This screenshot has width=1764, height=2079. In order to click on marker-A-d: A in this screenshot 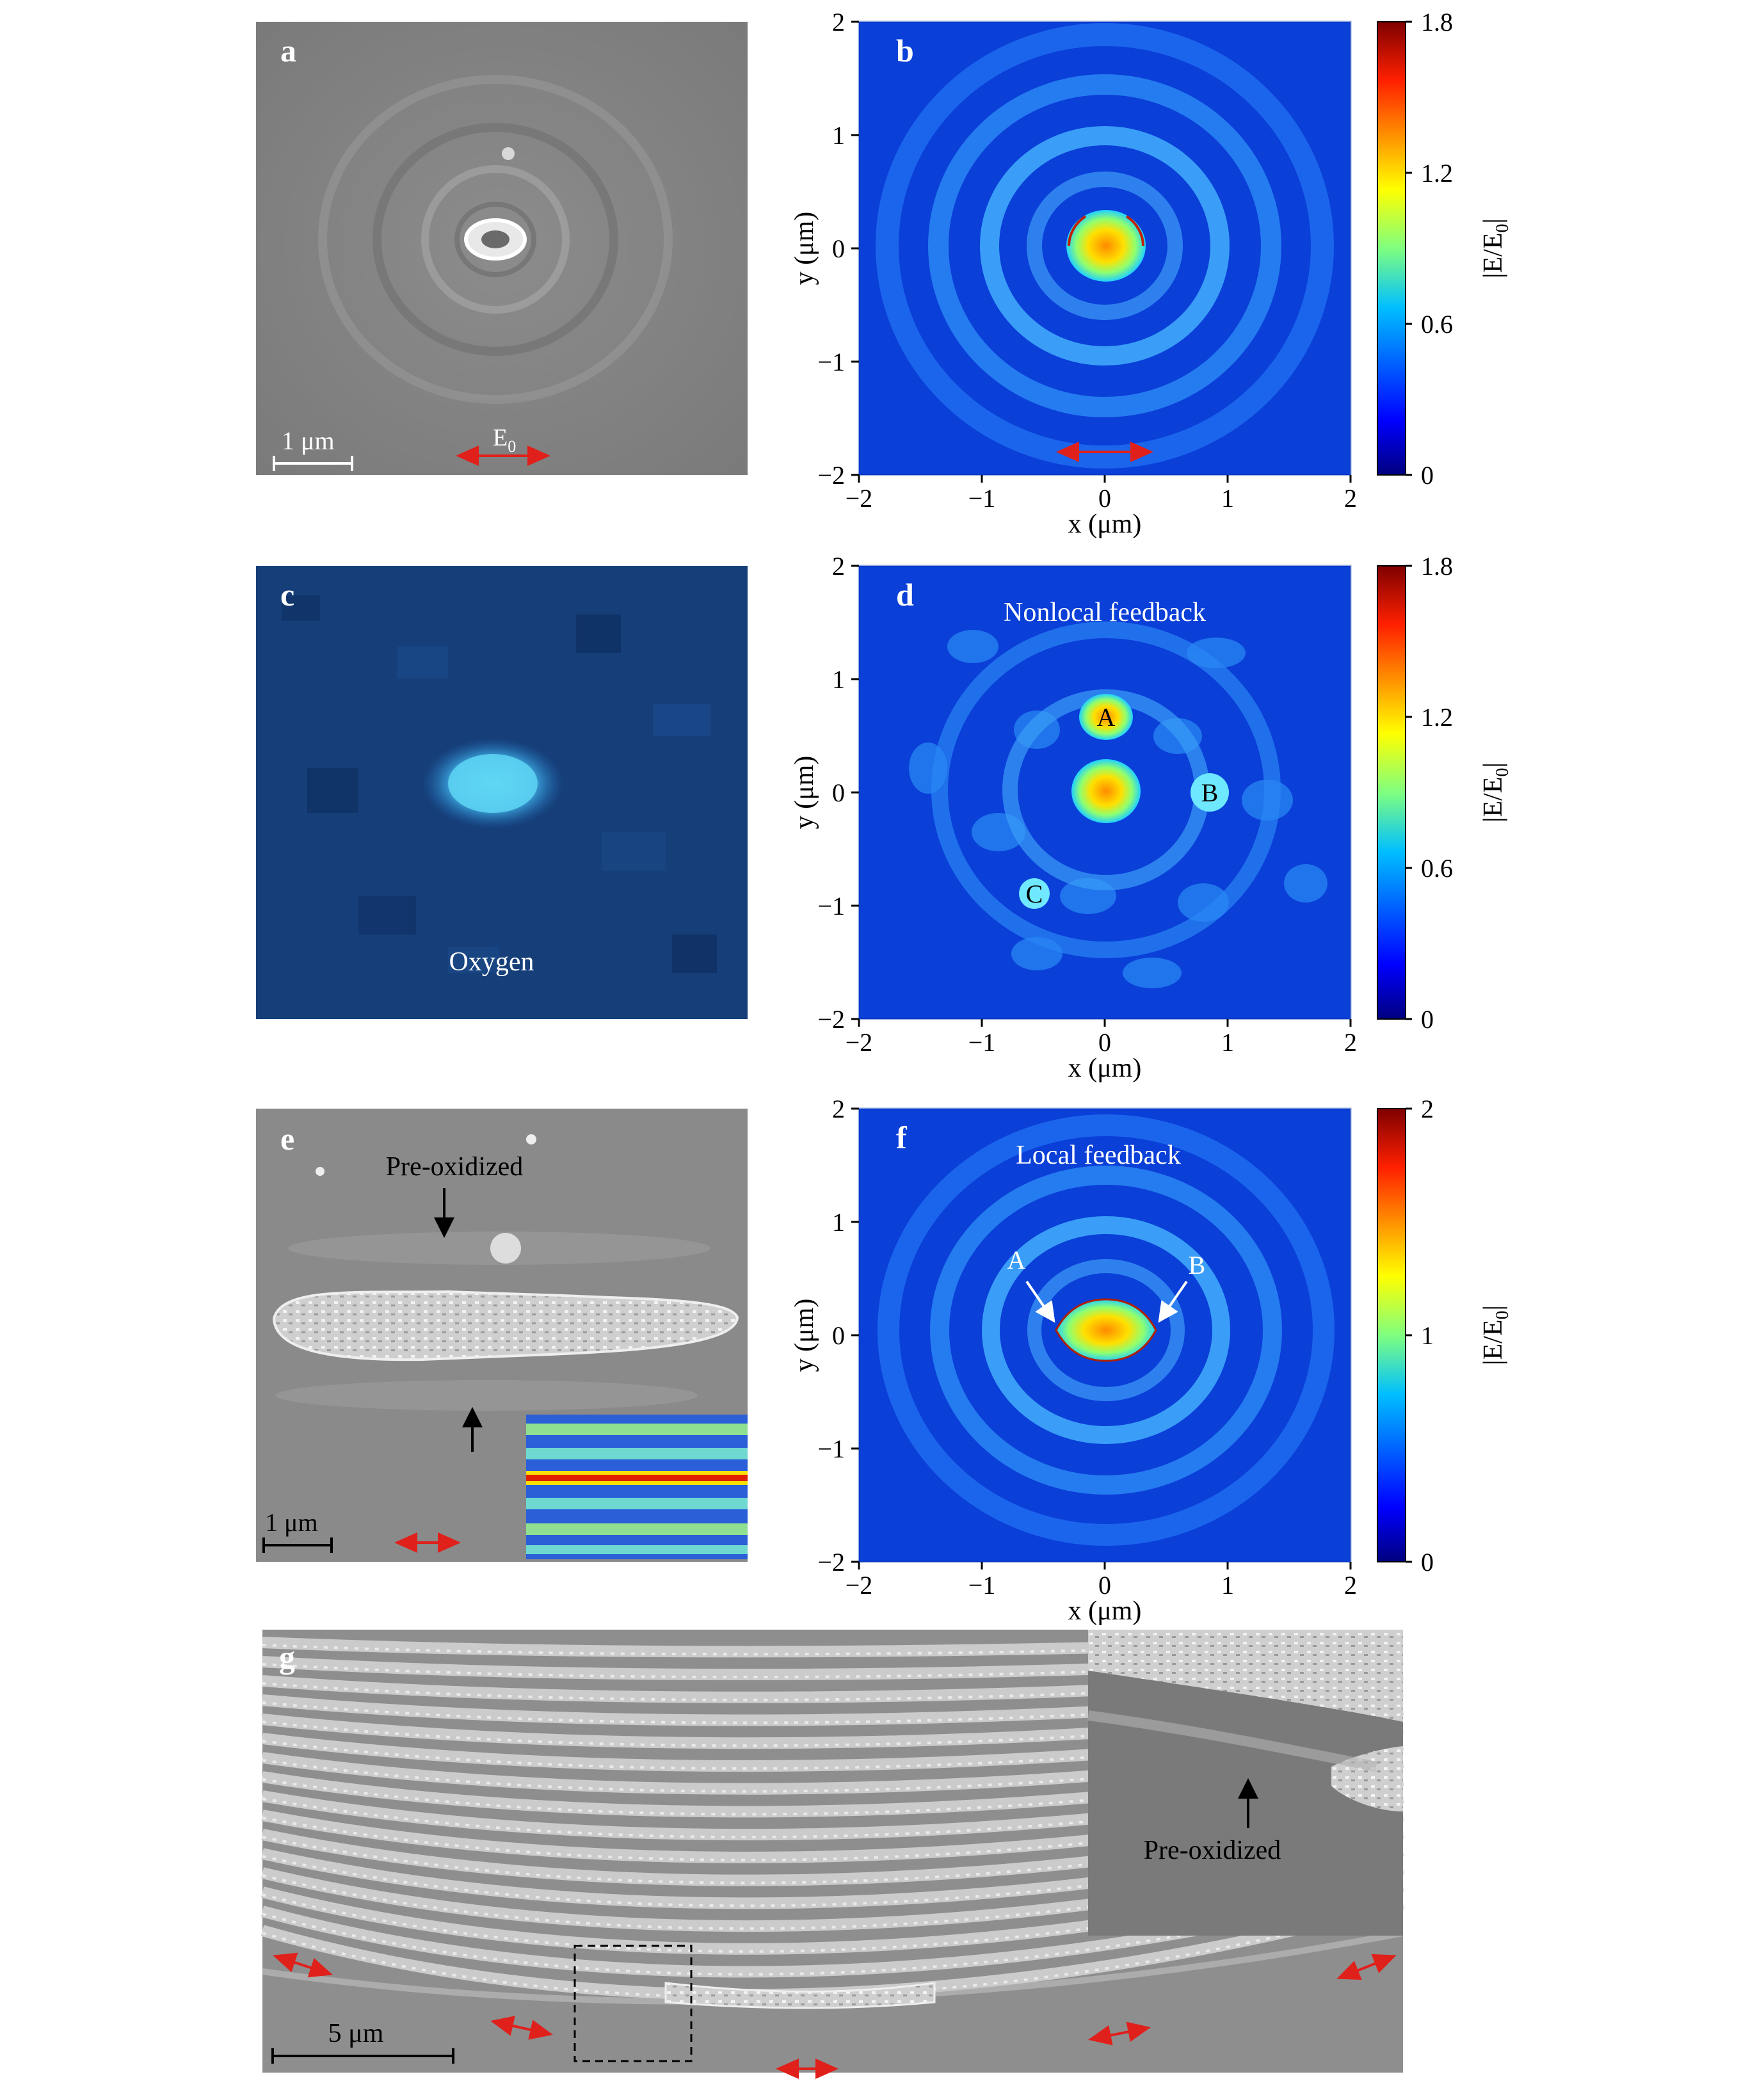, I will do `click(1106, 717)`.